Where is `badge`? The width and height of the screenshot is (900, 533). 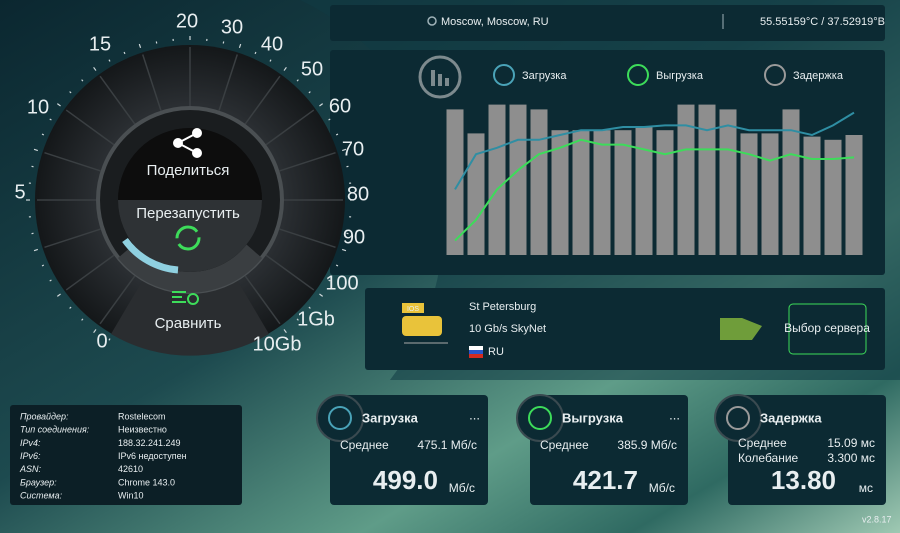
badge is located at coordinates (413, 308).